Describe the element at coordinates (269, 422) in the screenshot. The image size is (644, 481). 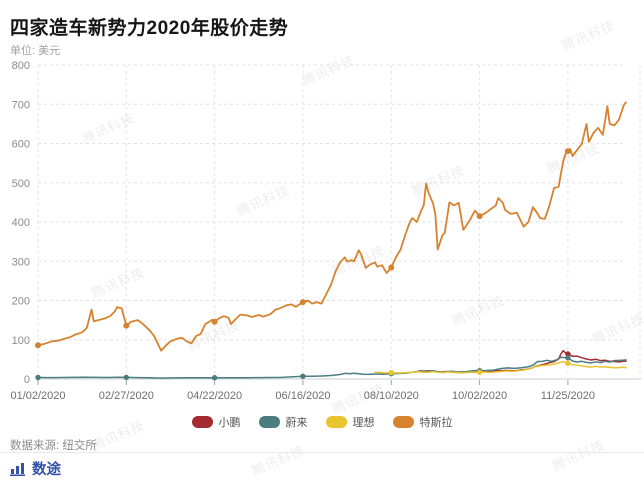
I see `legend-swatch-nio` at that location.